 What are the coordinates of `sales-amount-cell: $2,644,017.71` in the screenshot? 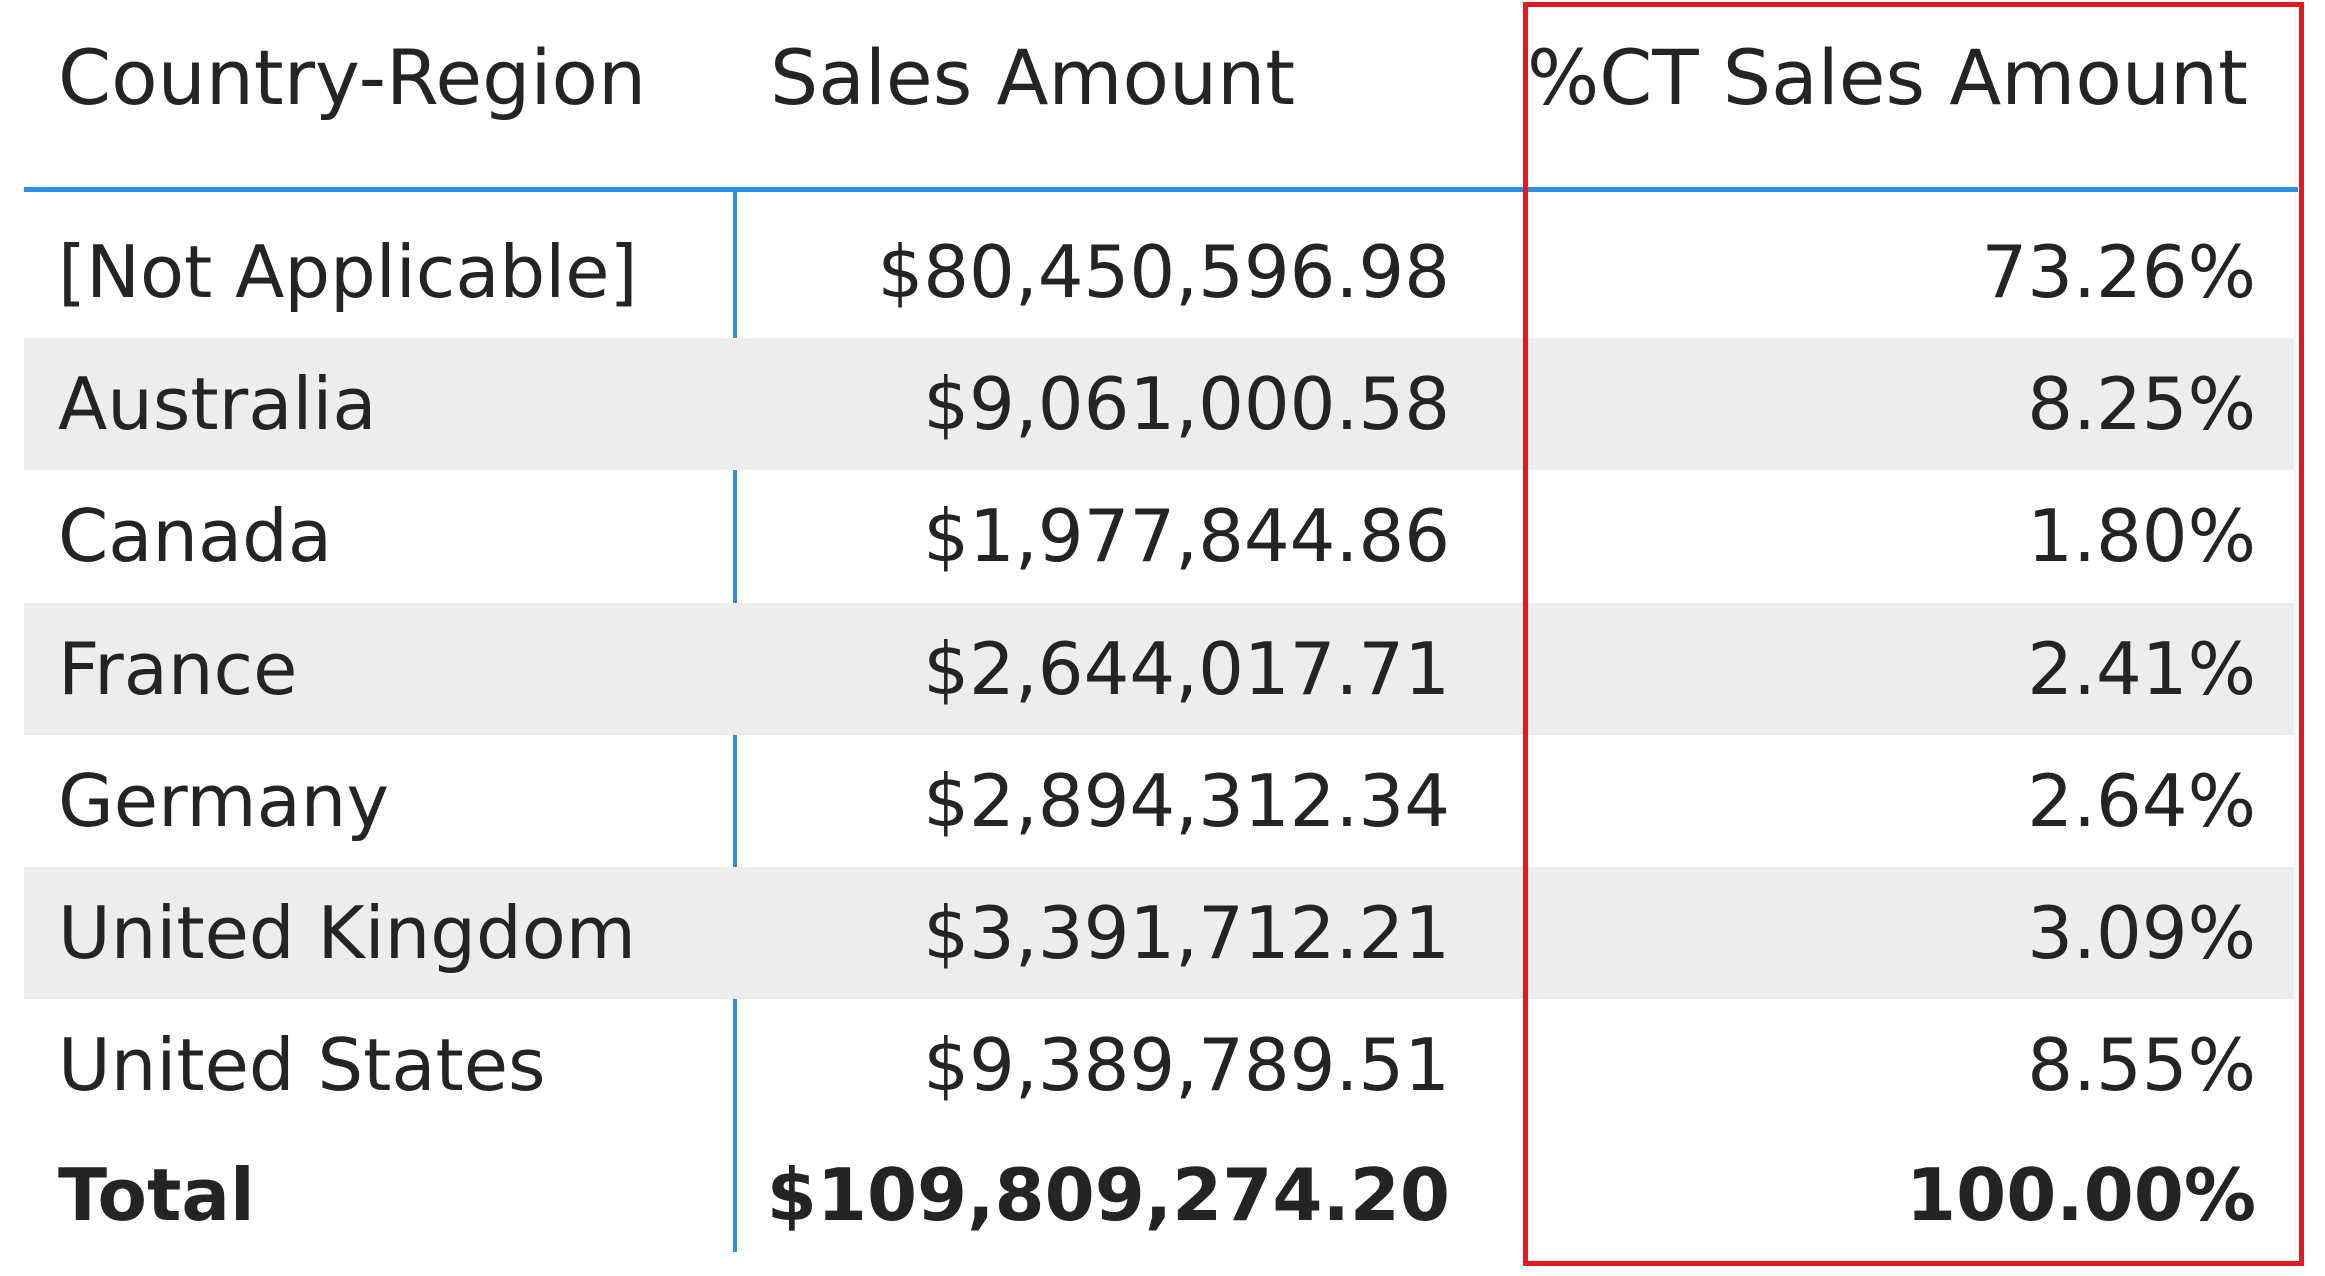 It's located at (1186, 669).